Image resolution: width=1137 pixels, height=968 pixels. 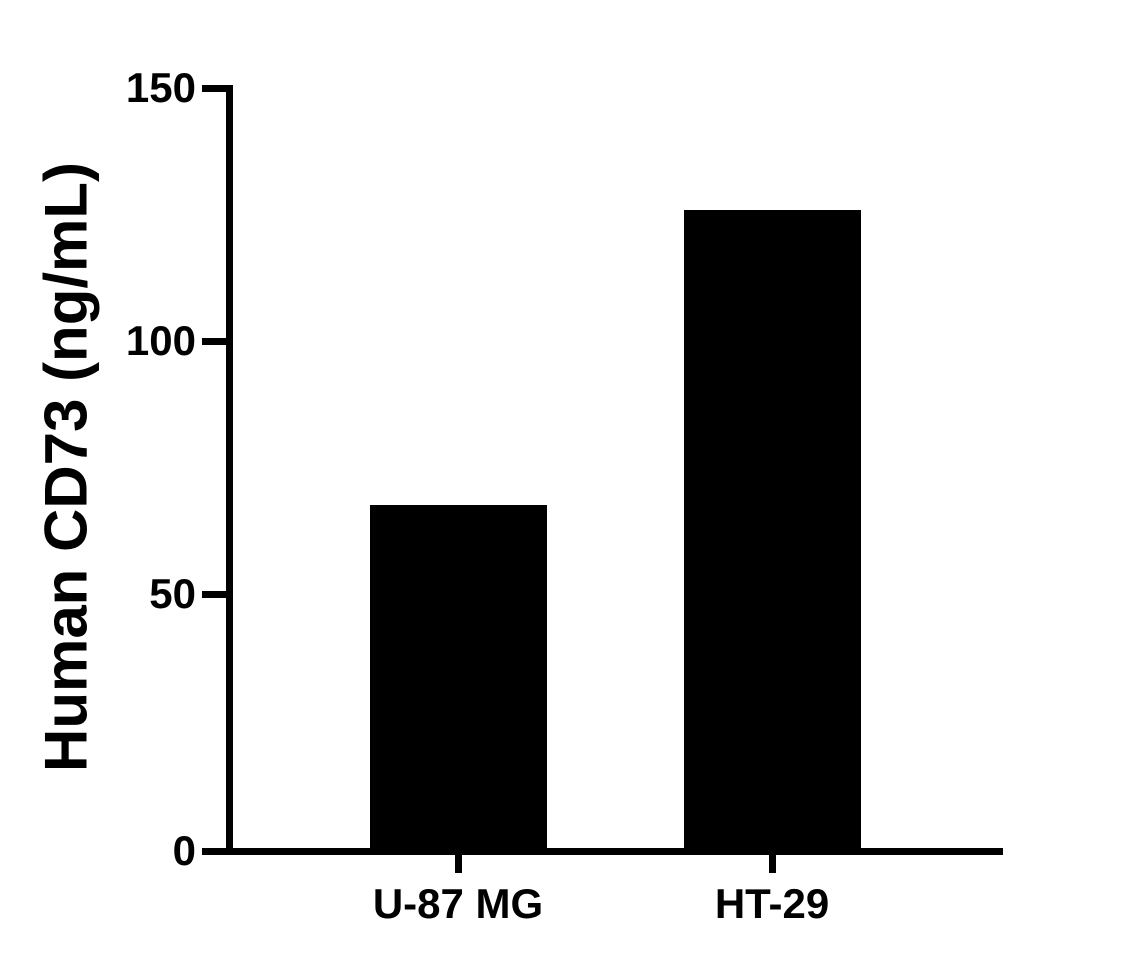 What do you see at coordinates (614, 851) in the screenshot?
I see `x-axis-line` at bounding box center [614, 851].